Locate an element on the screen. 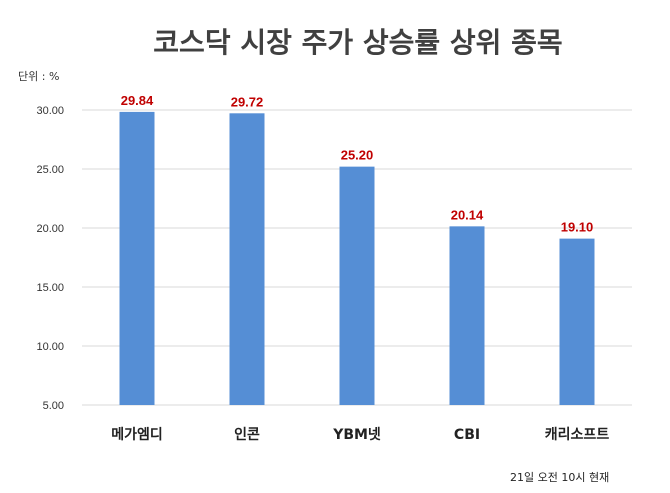 This screenshot has height=493, width=670. chart-title: 코스닥 시장 주가 상승률 상위 종목 is located at coordinates (357, 42).